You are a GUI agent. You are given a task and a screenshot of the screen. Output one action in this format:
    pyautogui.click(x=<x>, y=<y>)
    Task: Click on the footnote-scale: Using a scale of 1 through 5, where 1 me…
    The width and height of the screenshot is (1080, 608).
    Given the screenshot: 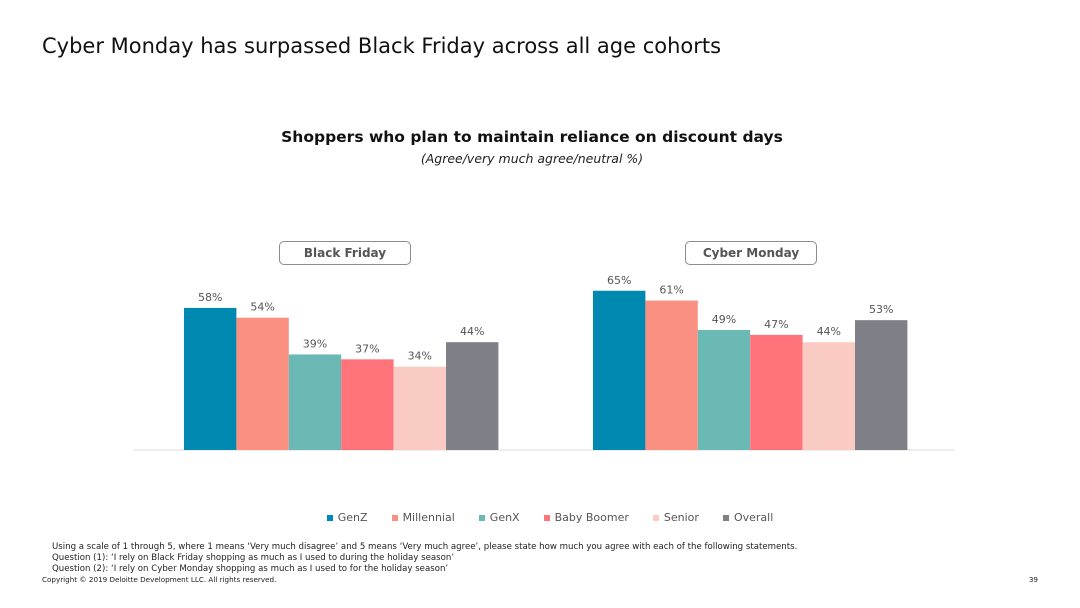 What is the action you would take?
    pyautogui.click(x=425, y=547)
    